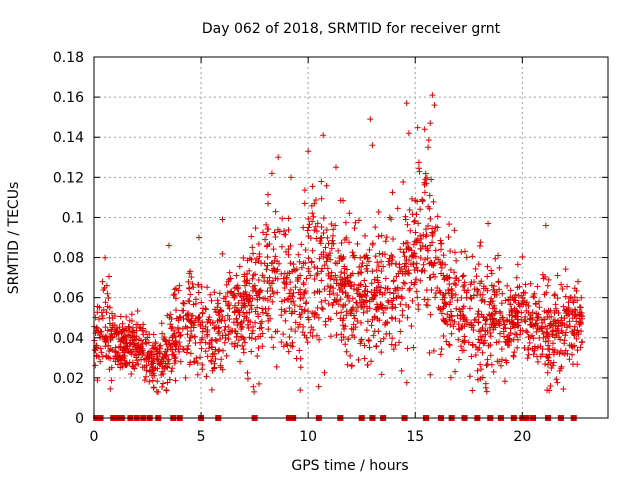 Image resolution: width=640 pixels, height=480 pixels. What do you see at coordinates (106, 285) in the screenshot?
I see `peak-point` at bounding box center [106, 285].